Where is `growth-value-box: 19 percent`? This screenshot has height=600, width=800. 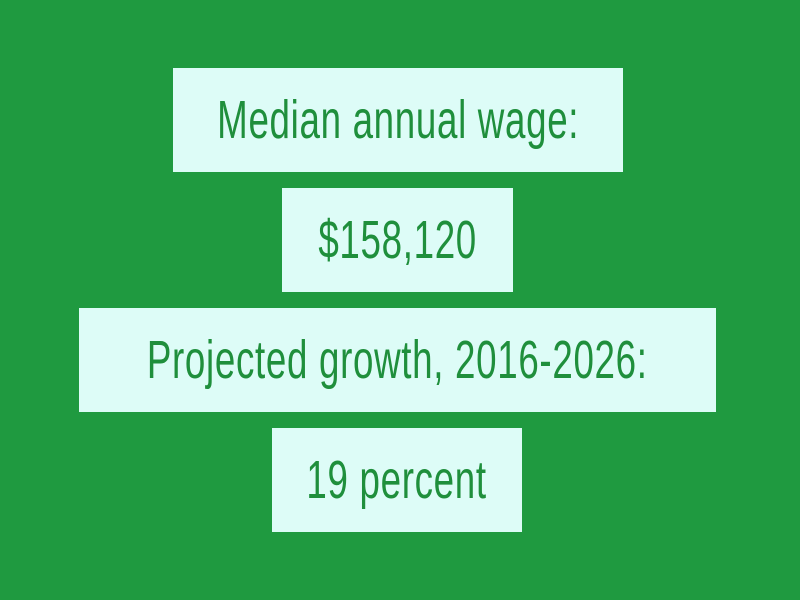 growth-value-box: 19 percent is located at coordinates (397, 480).